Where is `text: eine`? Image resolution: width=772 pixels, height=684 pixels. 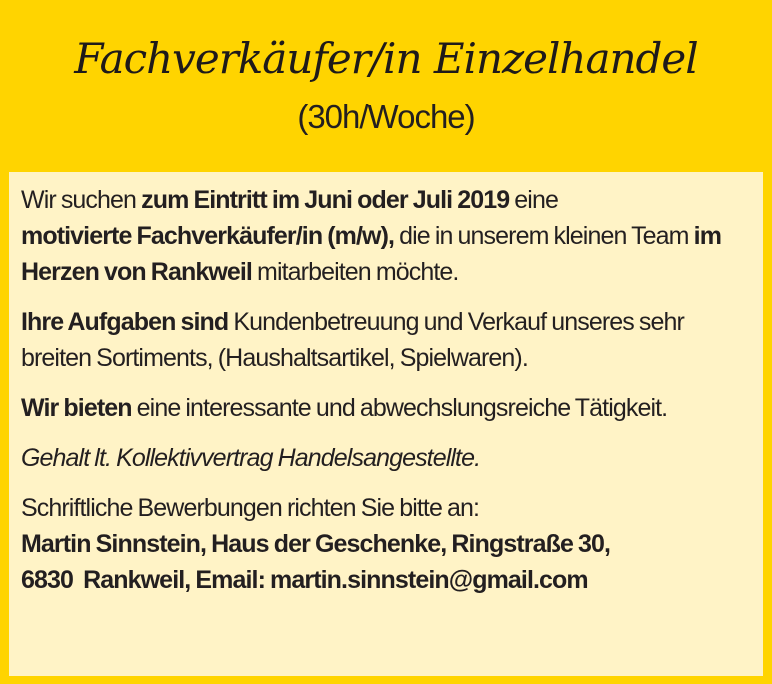 text: eine is located at coordinates (534, 200).